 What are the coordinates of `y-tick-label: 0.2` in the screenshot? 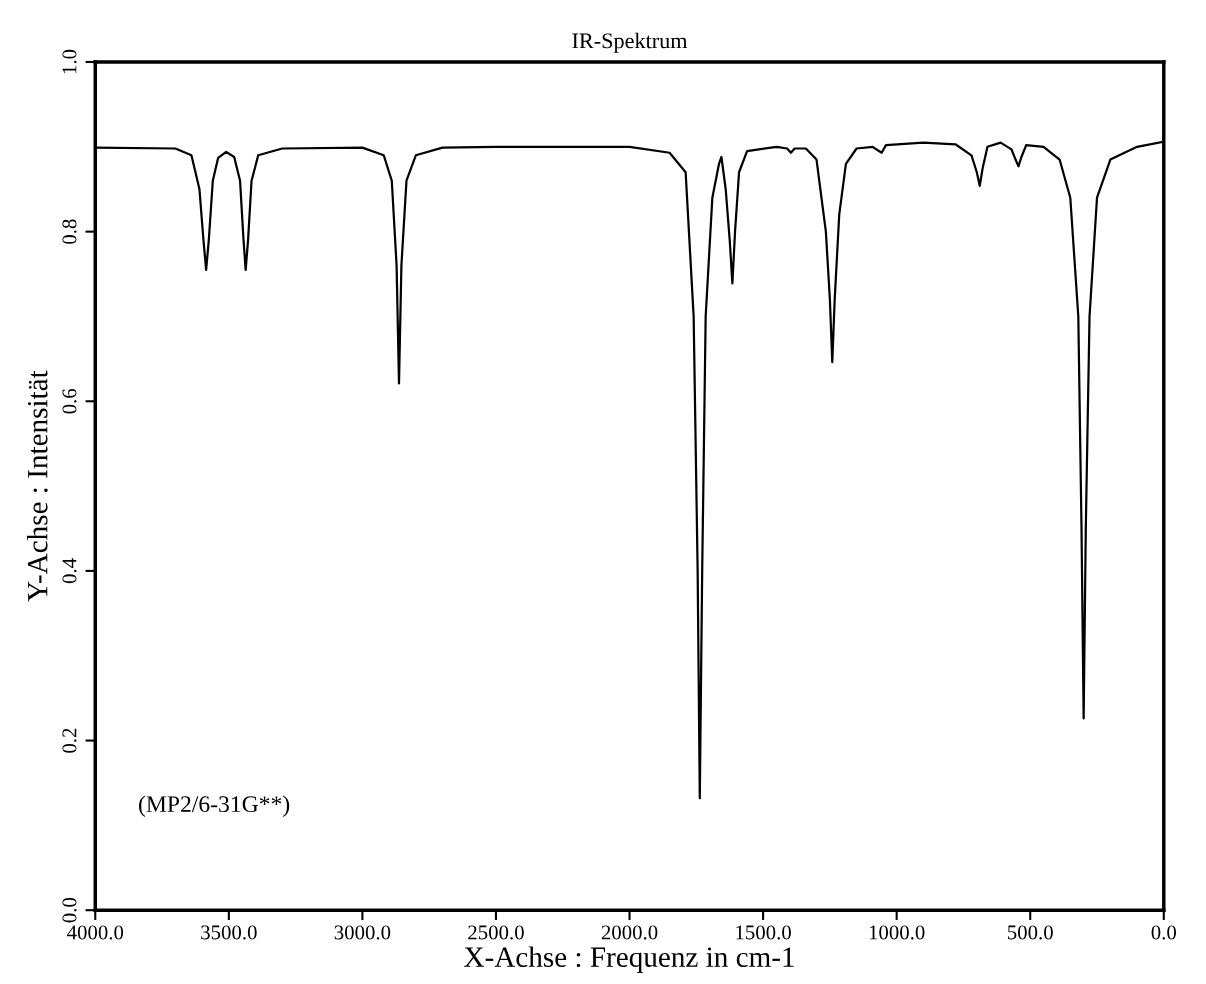 It's located at (69, 740).